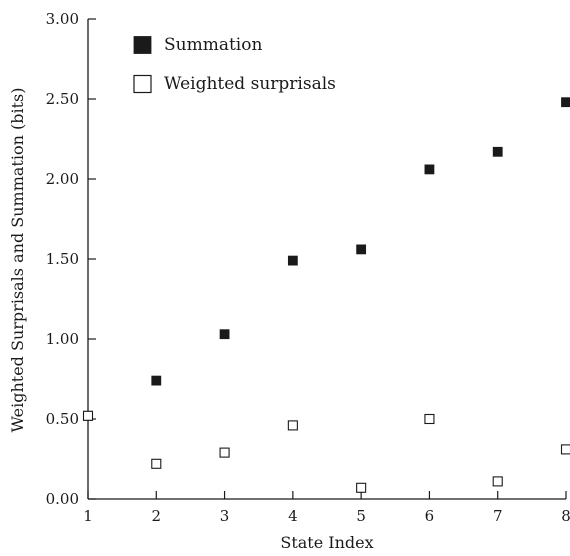 The height and width of the screenshot is (556, 570). What do you see at coordinates (62, 99) in the screenshot?
I see `y-tick-label: 2.50` at bounding box center [62, 99].